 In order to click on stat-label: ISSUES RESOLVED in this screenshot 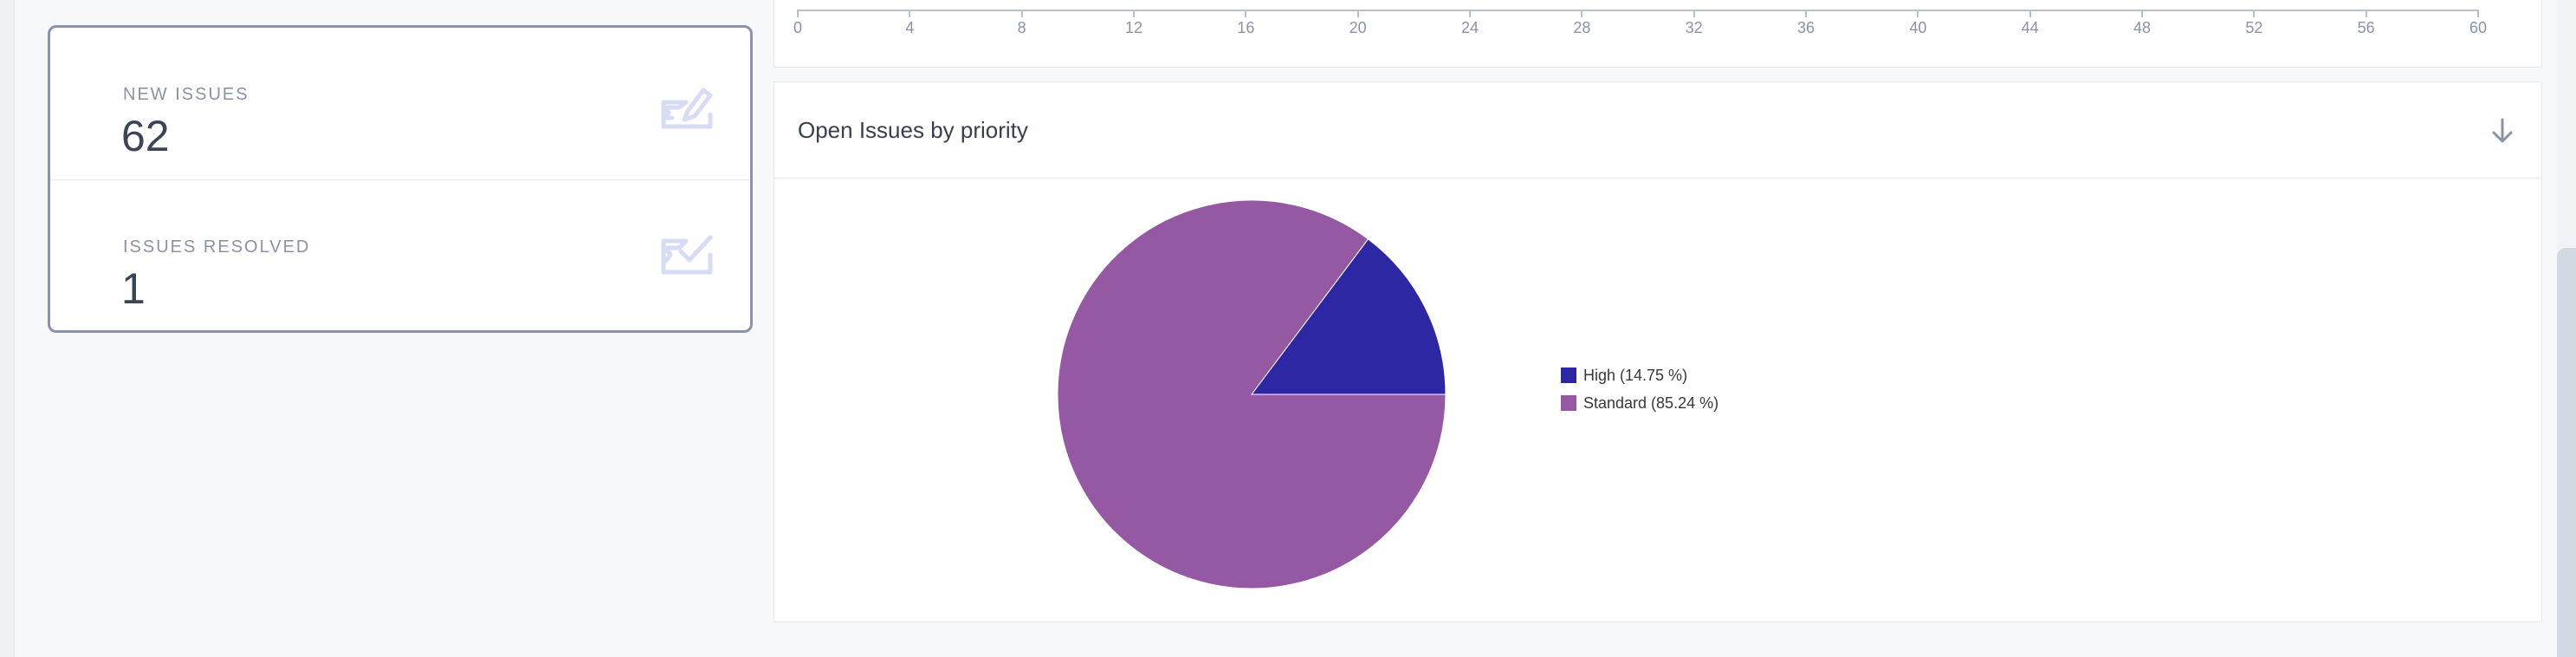, I will do `click(217, 247)`.